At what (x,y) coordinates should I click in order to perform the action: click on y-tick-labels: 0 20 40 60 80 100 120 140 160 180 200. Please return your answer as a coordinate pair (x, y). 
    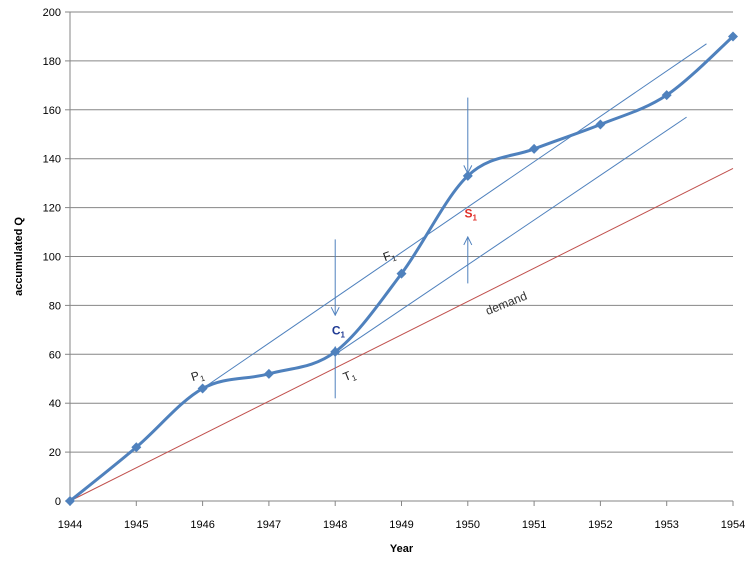
    Looking at the image, I should click on (52, 257).